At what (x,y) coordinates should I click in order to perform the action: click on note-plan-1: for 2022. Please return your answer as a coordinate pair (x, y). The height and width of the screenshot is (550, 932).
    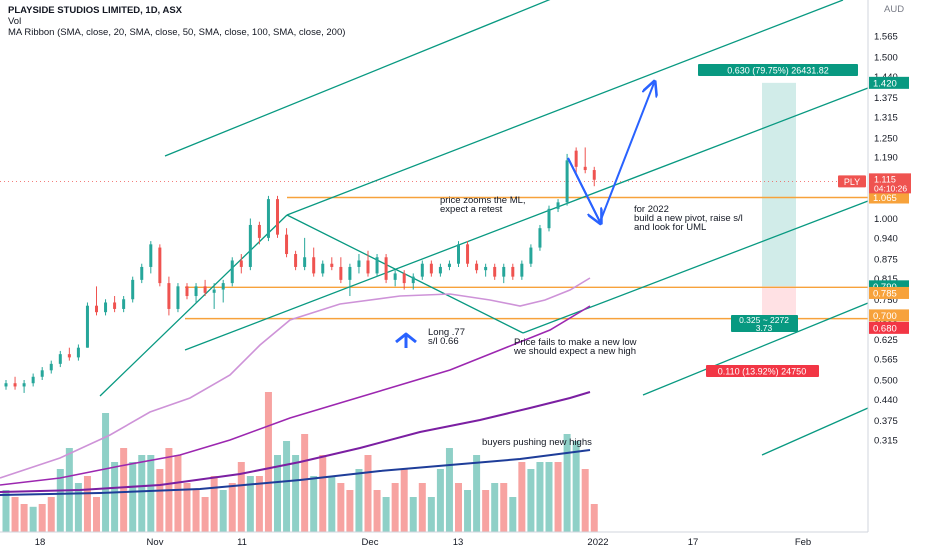
    Looking at the image, I should click on (651, 209).